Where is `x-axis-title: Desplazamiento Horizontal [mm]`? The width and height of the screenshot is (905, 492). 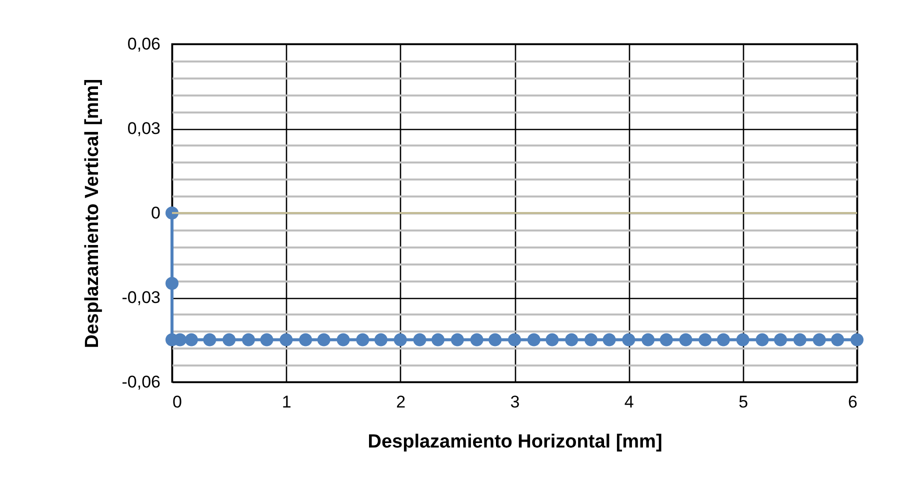 x-axis-title: Desplazamiento Horizontal [mm] is located at coordinates (515, 442).